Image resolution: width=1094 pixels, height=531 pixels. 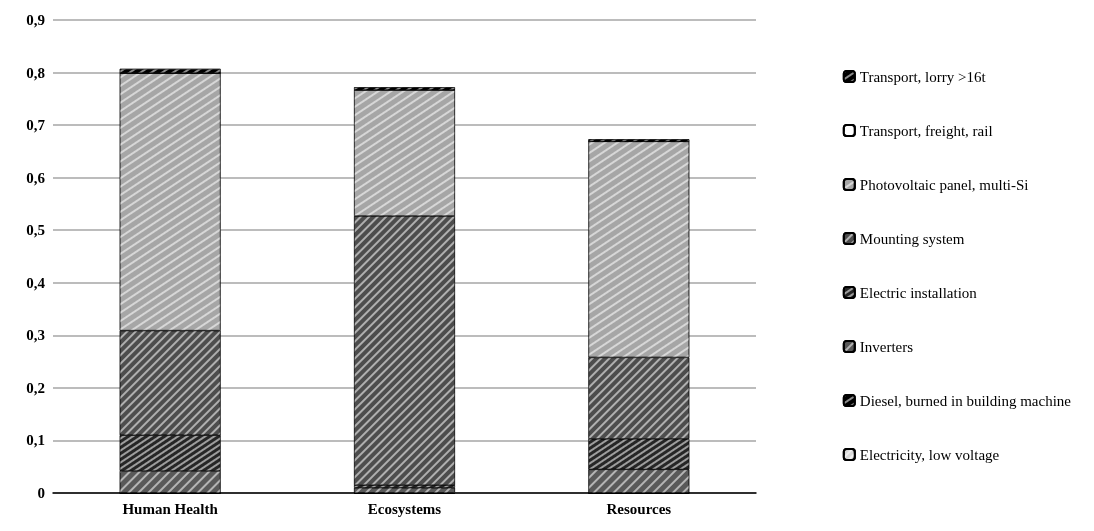 What do you see at coordinates (926, 130) in the screenshot?
I see `legend-label: Transport, freight, rail` at bounding box center [926, 130].